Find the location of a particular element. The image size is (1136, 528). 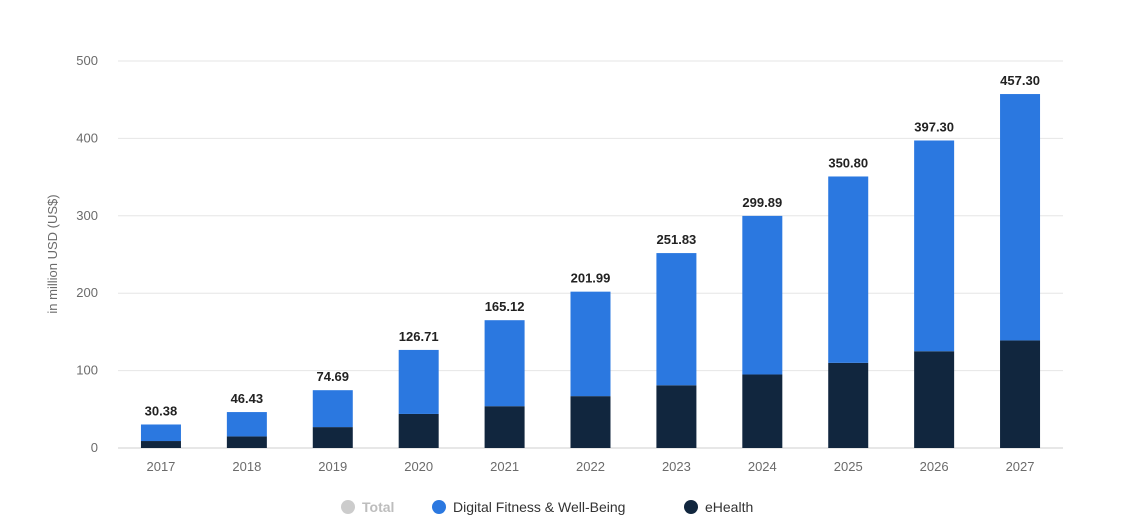

total-data-label: 457.30 is located at coordinates (1020, 80).